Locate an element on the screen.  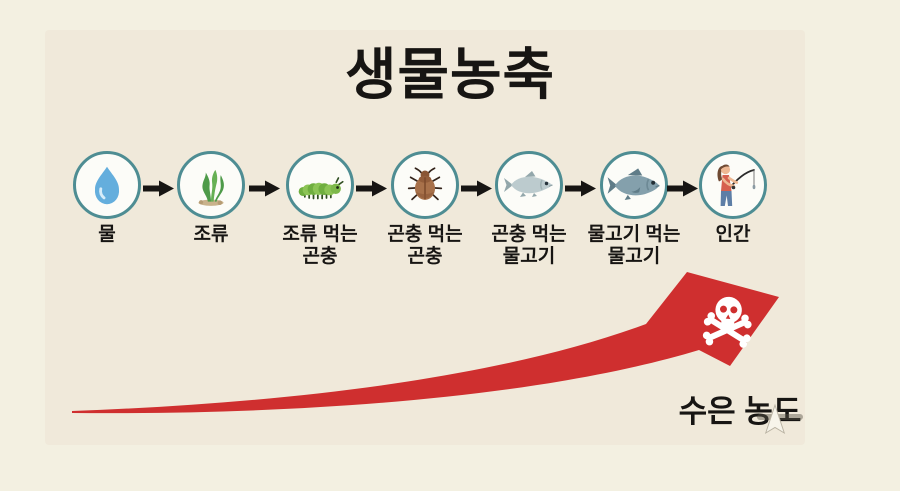
human-fishing-icon is located at coordinates (733, 185).